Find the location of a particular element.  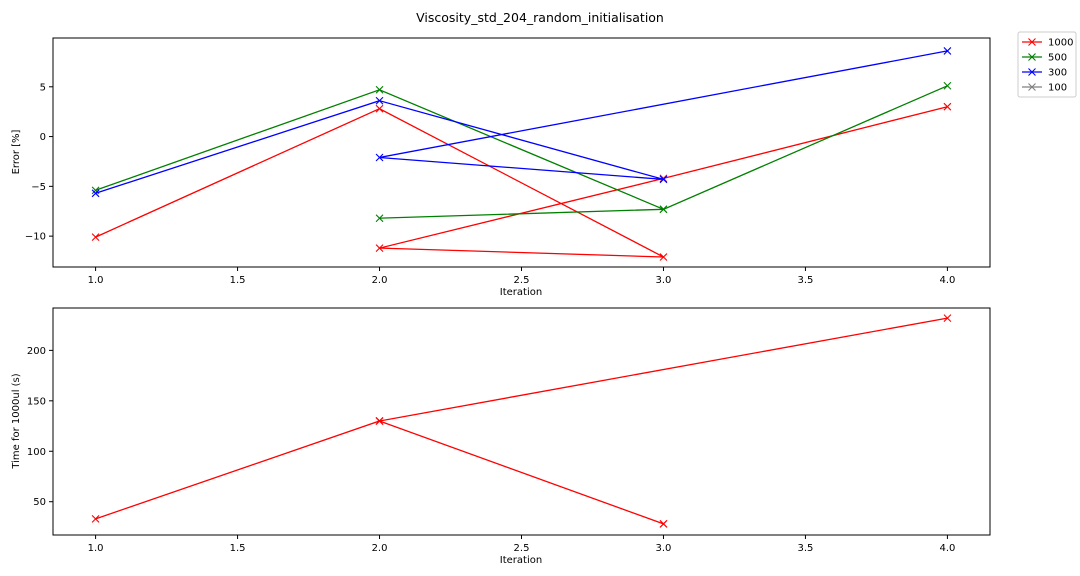

chart-title: Viscosity_std_204_random_initialisation is located at coordinates (540, 17).